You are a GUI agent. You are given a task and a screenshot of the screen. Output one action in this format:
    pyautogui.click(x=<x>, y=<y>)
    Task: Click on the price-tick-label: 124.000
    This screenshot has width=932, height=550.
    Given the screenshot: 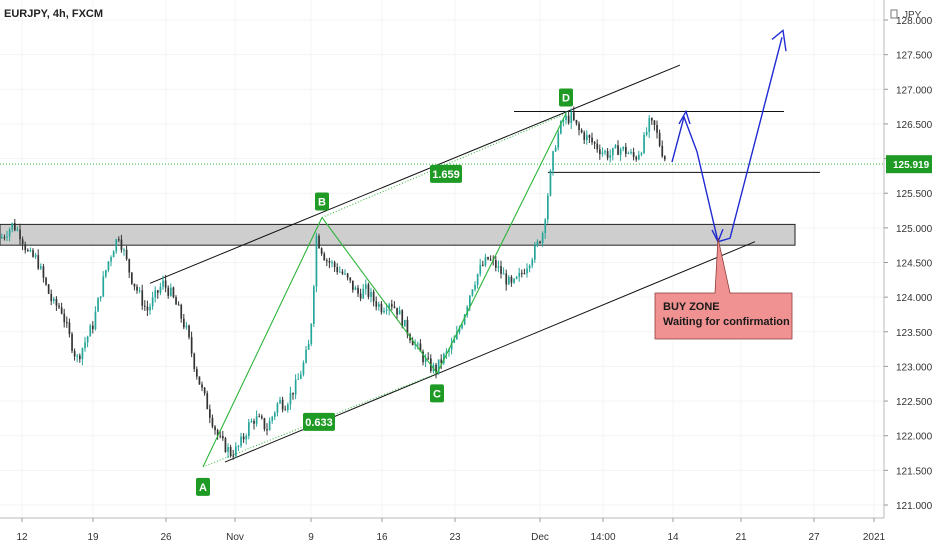 What is the action you would take?
    pyautogui.click(x=914, y=298)
    